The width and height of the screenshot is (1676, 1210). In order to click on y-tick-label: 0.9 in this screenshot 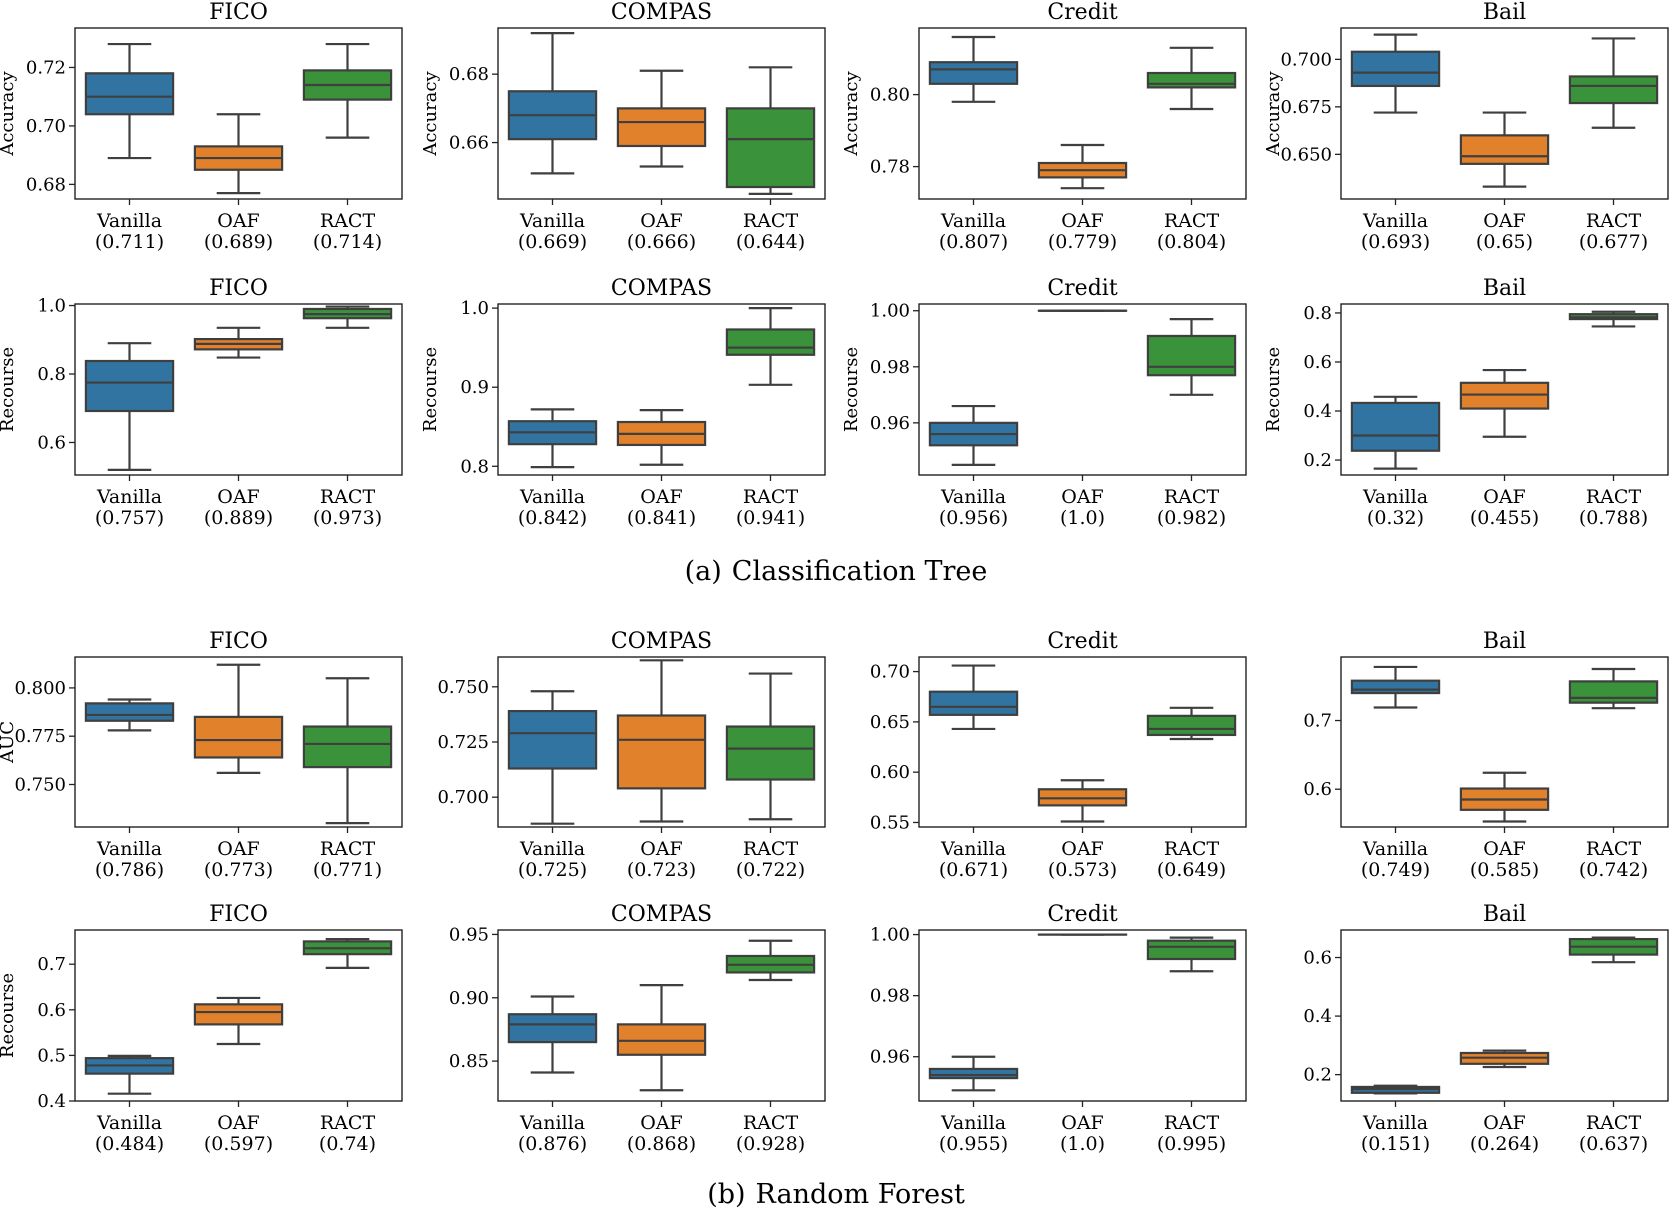, I will do `click(474, 387)`.